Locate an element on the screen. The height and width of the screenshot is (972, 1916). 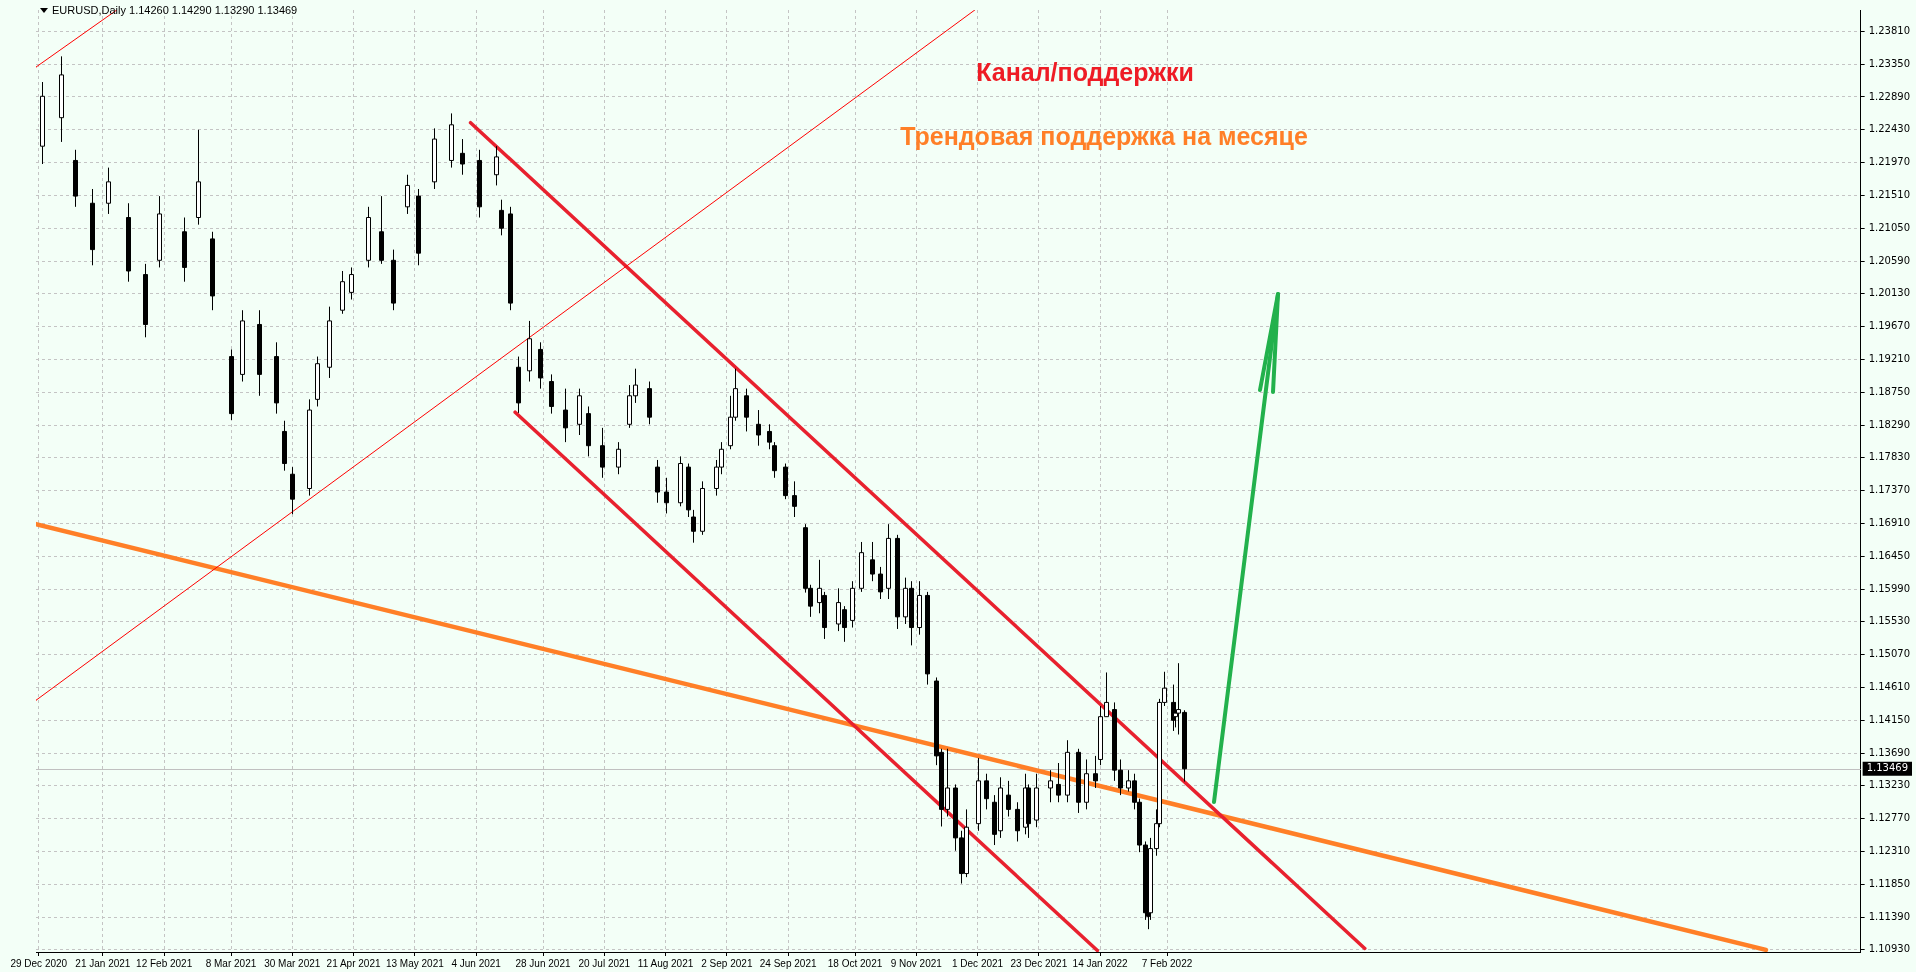
annotation: EURUSD,Daily 1.14260 1.14290 1.13290 1.13469 is located at coordinates (175, 10).